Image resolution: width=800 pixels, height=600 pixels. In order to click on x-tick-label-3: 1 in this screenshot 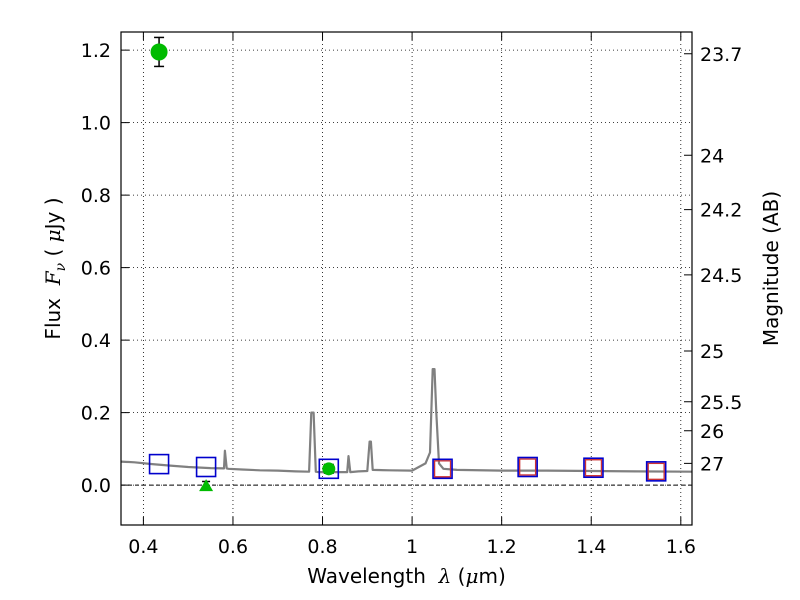, I will do `click(412, 547)`.